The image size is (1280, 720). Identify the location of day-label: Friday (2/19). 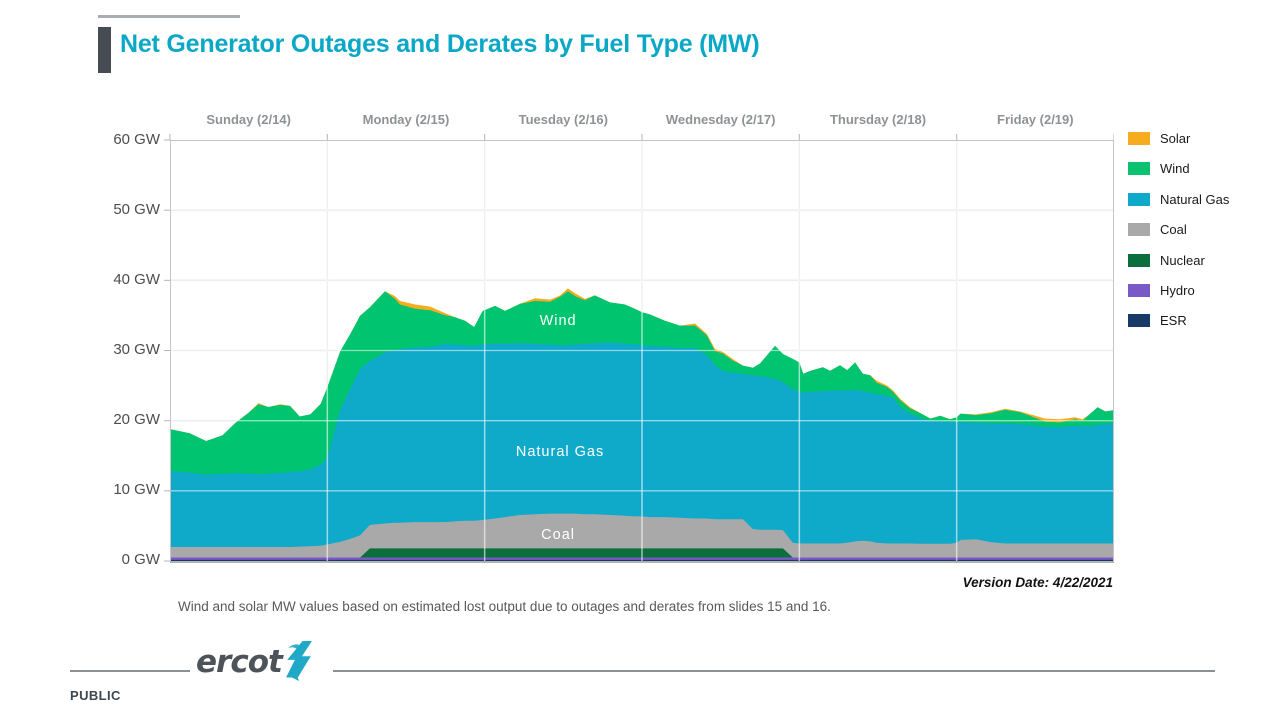
(1035, 119).